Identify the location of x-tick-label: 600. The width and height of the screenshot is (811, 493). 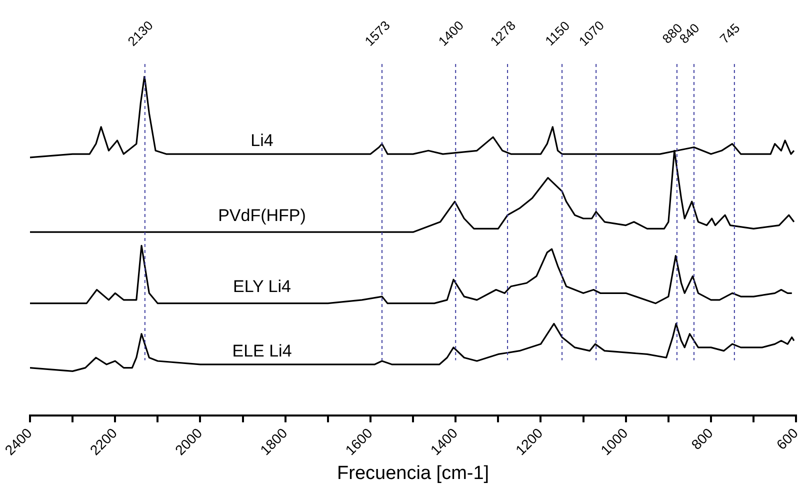
(787, 438).